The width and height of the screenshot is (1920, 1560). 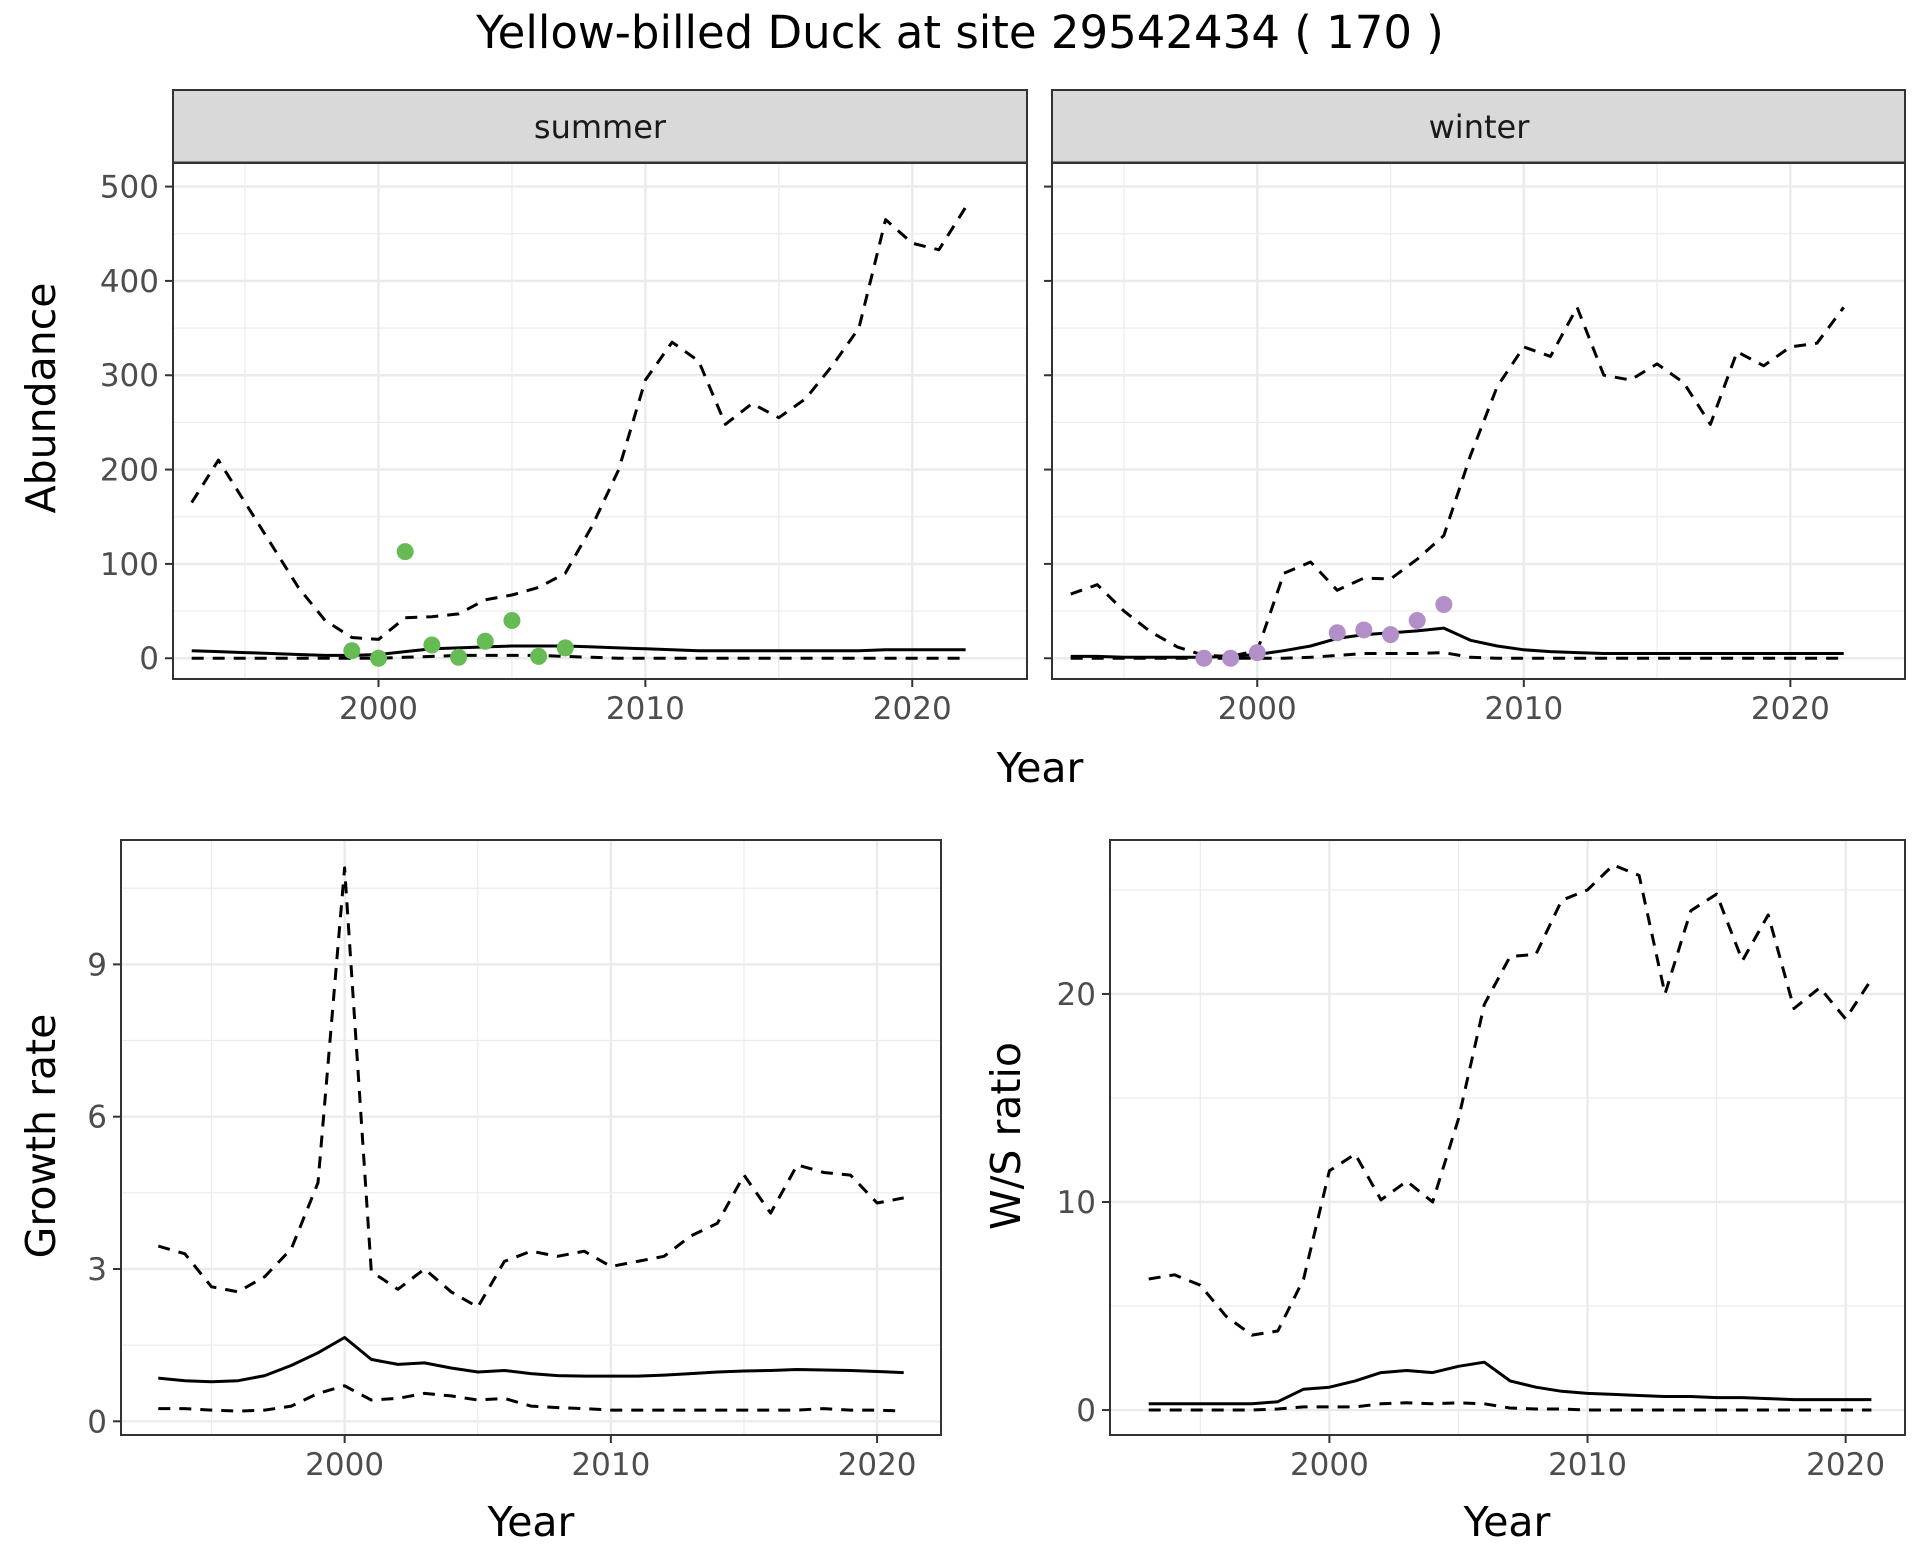 I want to click on x-axis-title-growth: Year, so click(x=531, y=1522).